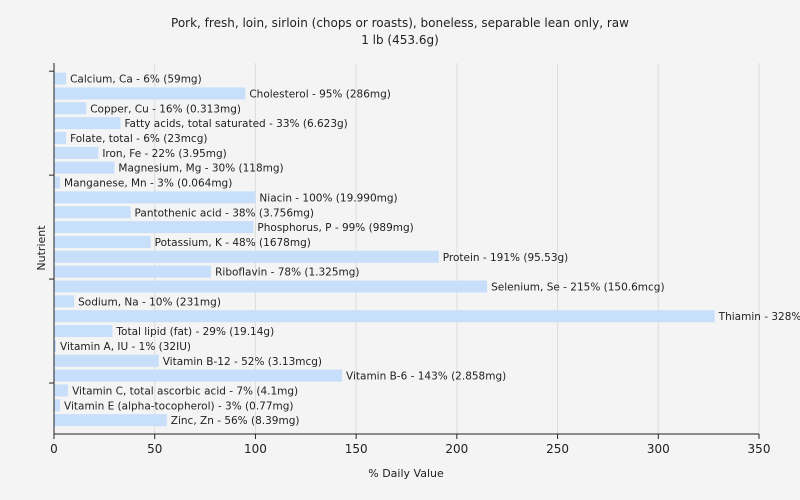 This screenshot has width=800, height=500. I want to click on bar-label: Potassium, K - 48% (1678mg), so click(233, 243).